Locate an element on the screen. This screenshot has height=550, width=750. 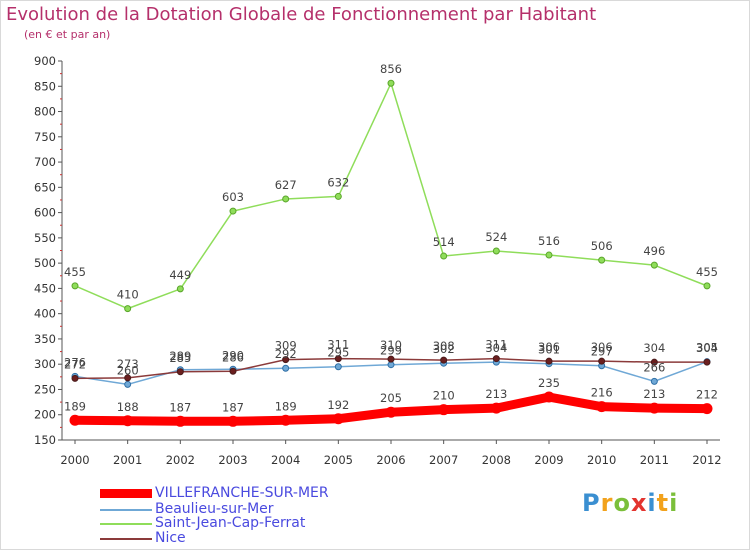
data-label-nice: 286 is located at coordinates (233, 357).